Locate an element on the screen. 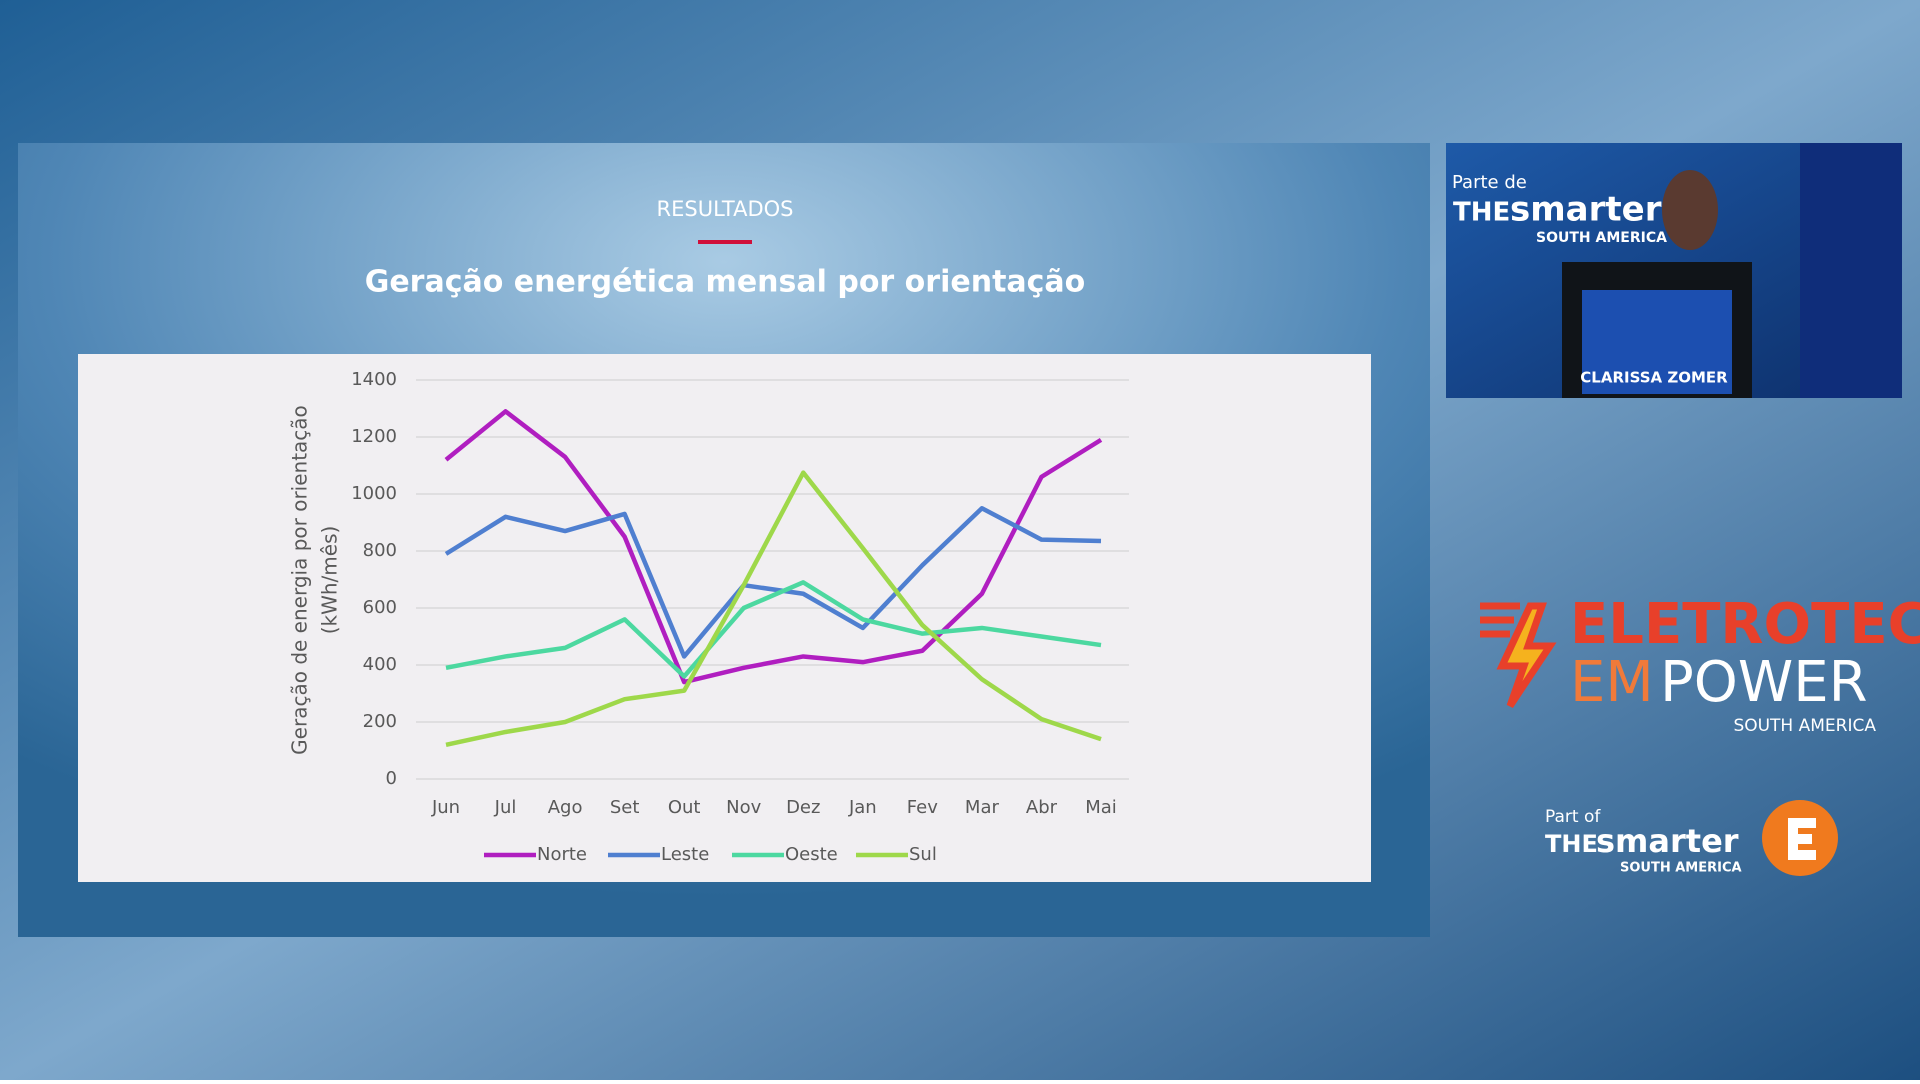 The height and width of the screenshot is (1084, 1920). eletrotec-region: SOUTH AMERICA is located at coordinates (1804, 726).